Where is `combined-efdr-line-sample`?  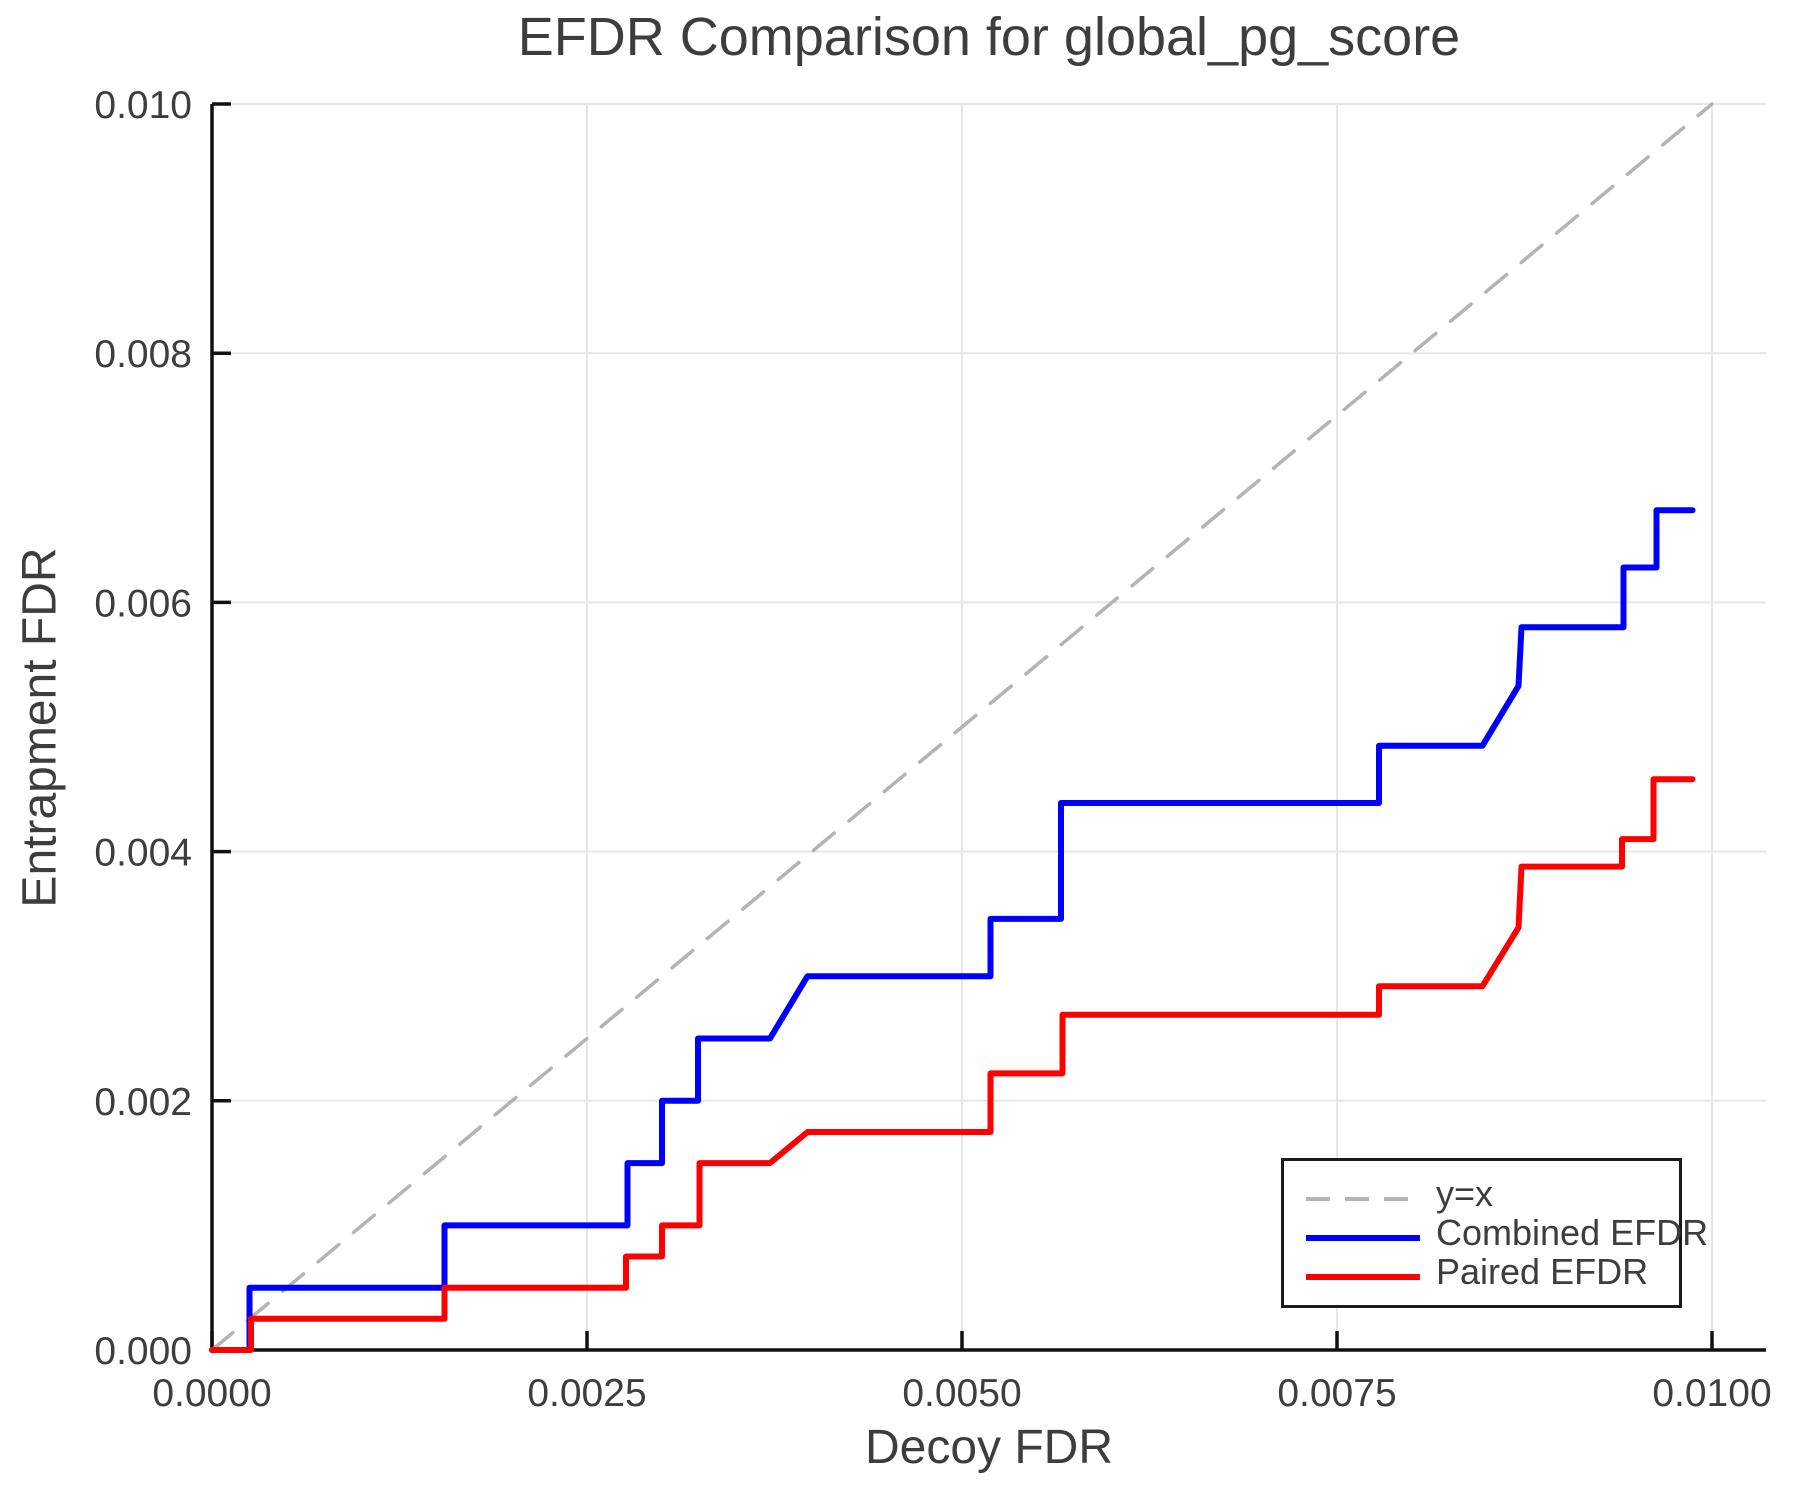
combined-efdr-line-sample is located at coordinates (1363, 1235).